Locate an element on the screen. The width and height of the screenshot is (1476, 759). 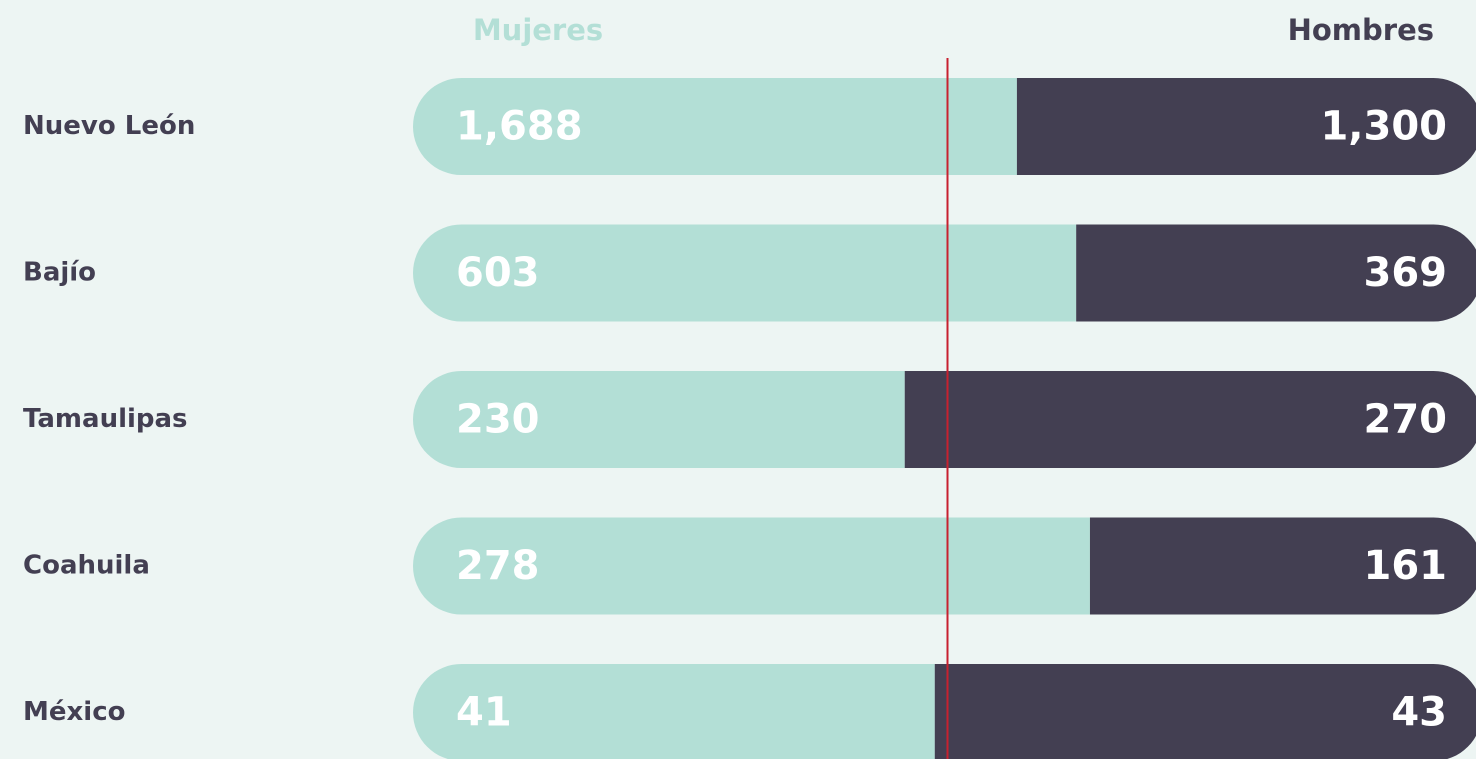
value-label: 369 is located at coordinates (1406, 273).